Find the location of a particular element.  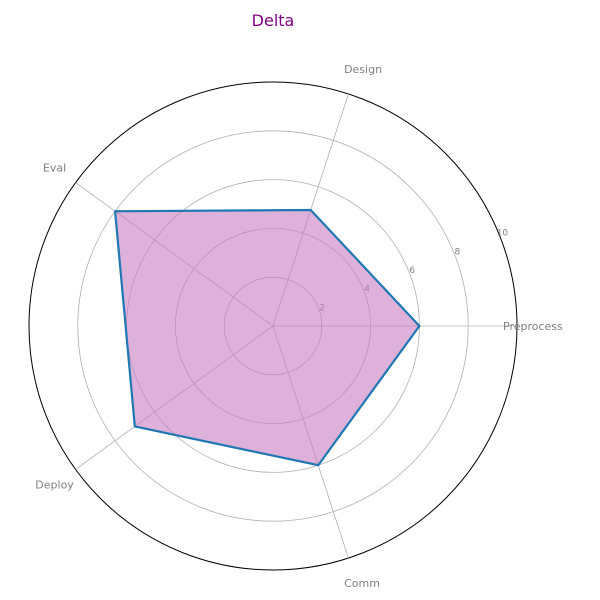

r-tick-label: 8 is located at coordinates (457, 252).